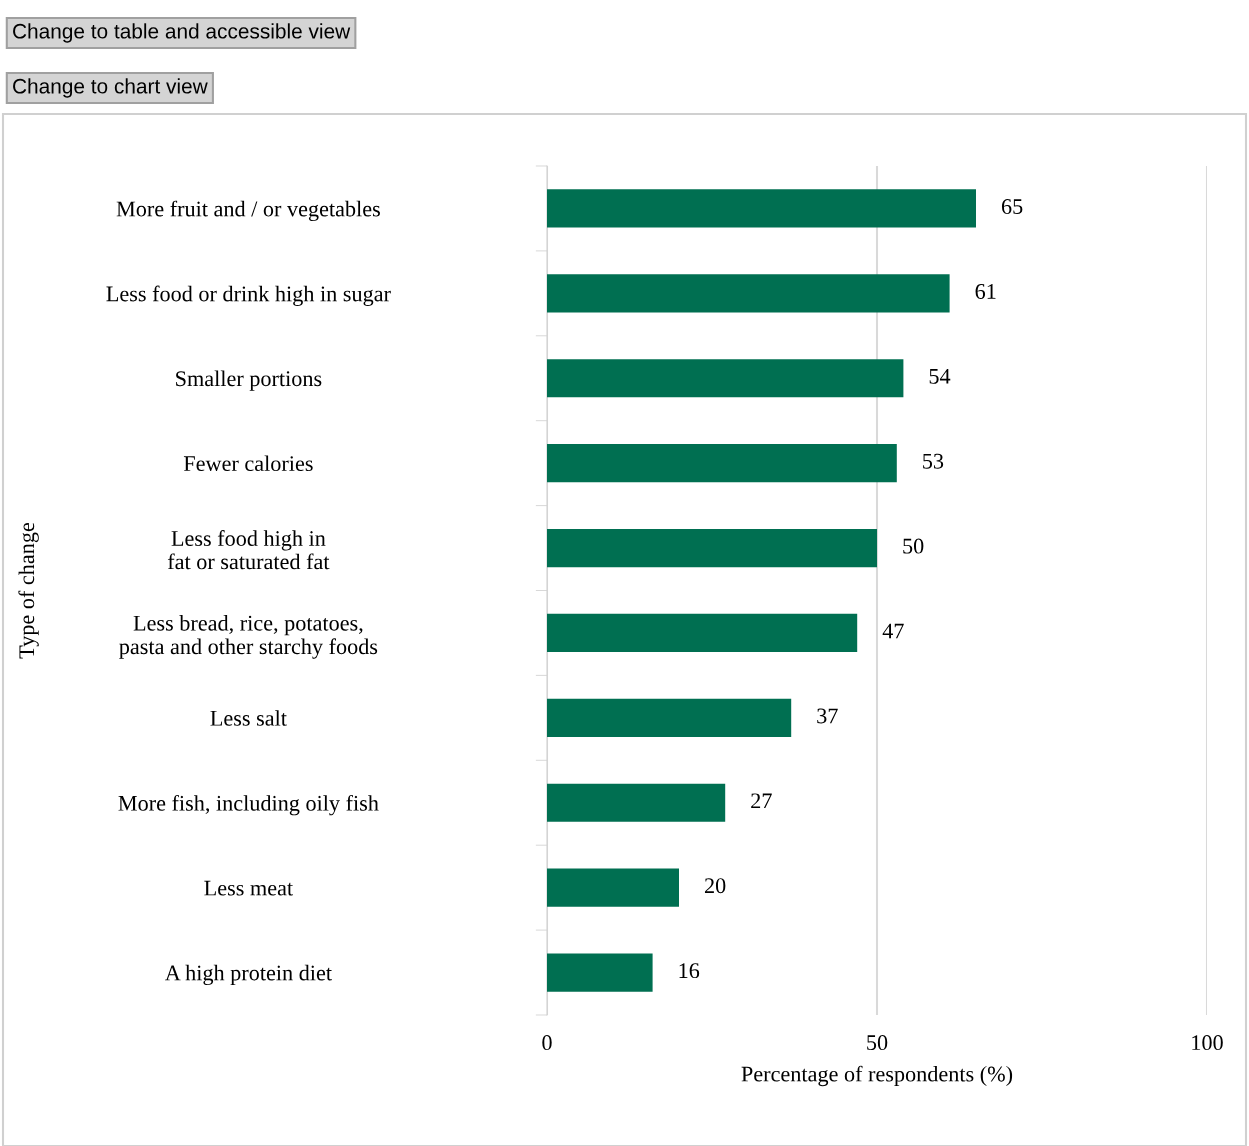 Image resolution: width=1249 pixels, height=1146 pixels. Describe the element at coordinates (877, 1043) in the screenshot. I see `x-tick-label: 50` at that location.